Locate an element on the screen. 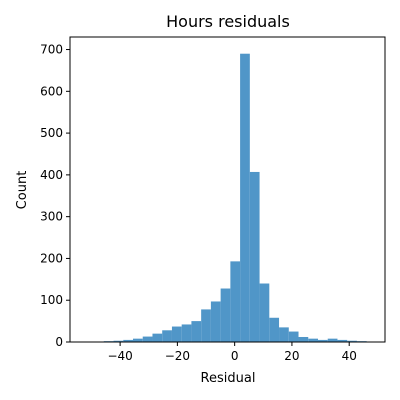  x-tick-label: −20 is located at coordinates (177, 356).